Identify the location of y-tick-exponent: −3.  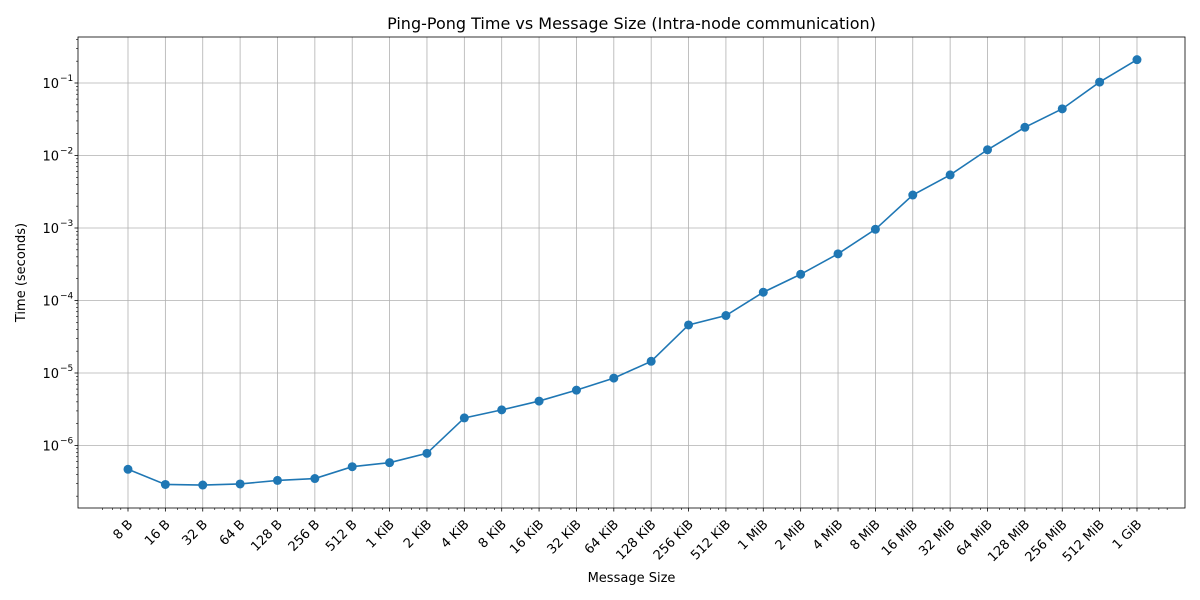
(66, 224).